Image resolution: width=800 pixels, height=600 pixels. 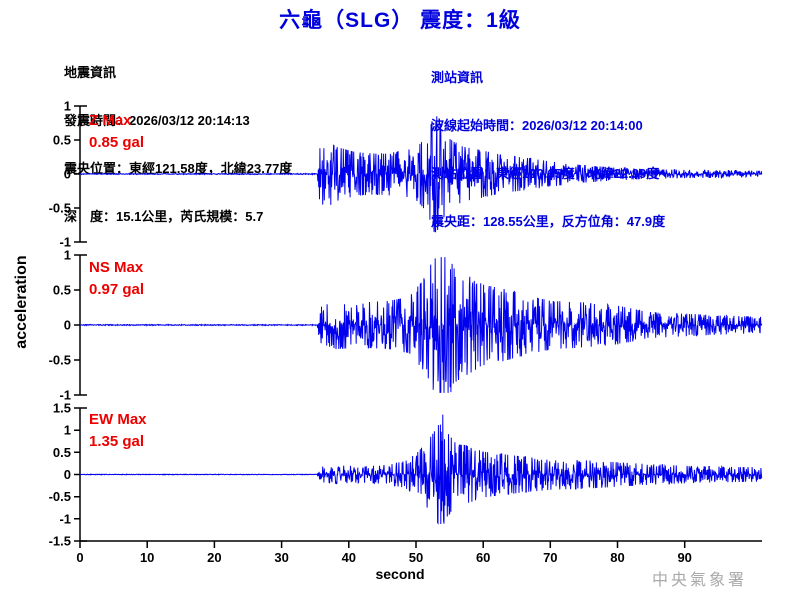 What do you see at coordinates (400, 574) in the screenshot?
I see `x-axis-title: second` at bounding box center [400, 574].